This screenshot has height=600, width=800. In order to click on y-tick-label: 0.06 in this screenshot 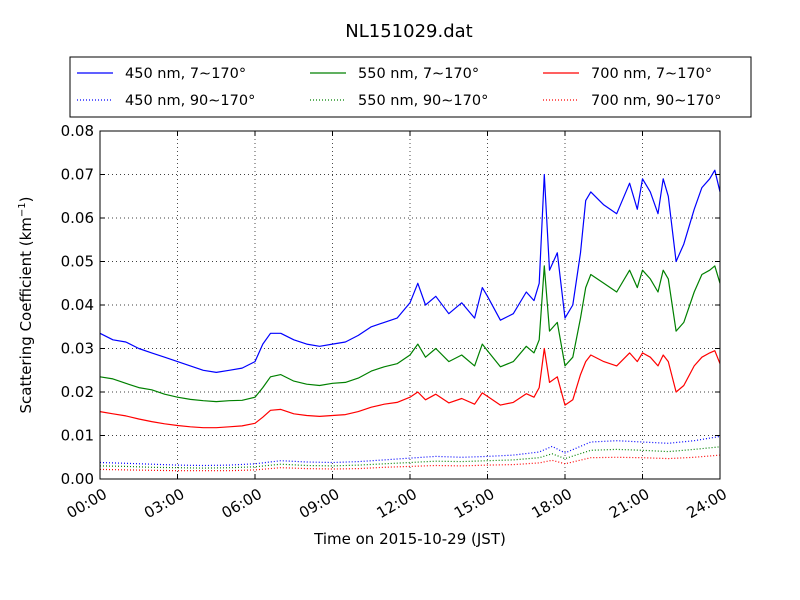, I will do `click(77, 218)`.